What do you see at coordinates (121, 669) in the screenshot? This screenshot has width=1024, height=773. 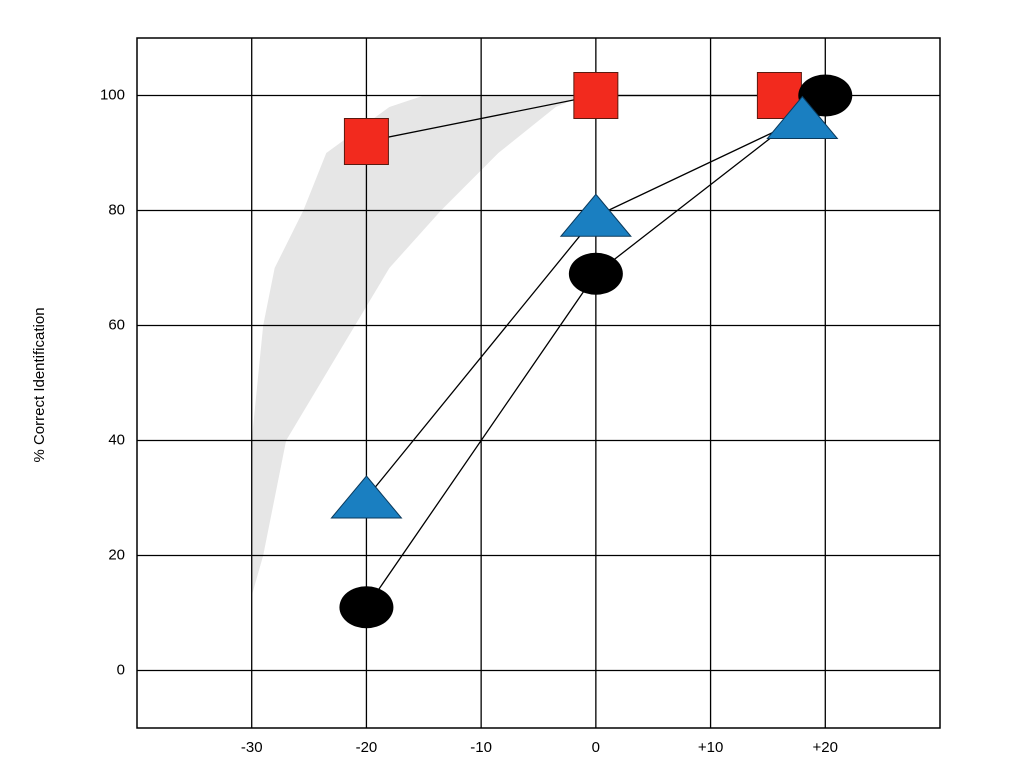 I see `y-tick-label: 0` at bounding box center [121, 669].